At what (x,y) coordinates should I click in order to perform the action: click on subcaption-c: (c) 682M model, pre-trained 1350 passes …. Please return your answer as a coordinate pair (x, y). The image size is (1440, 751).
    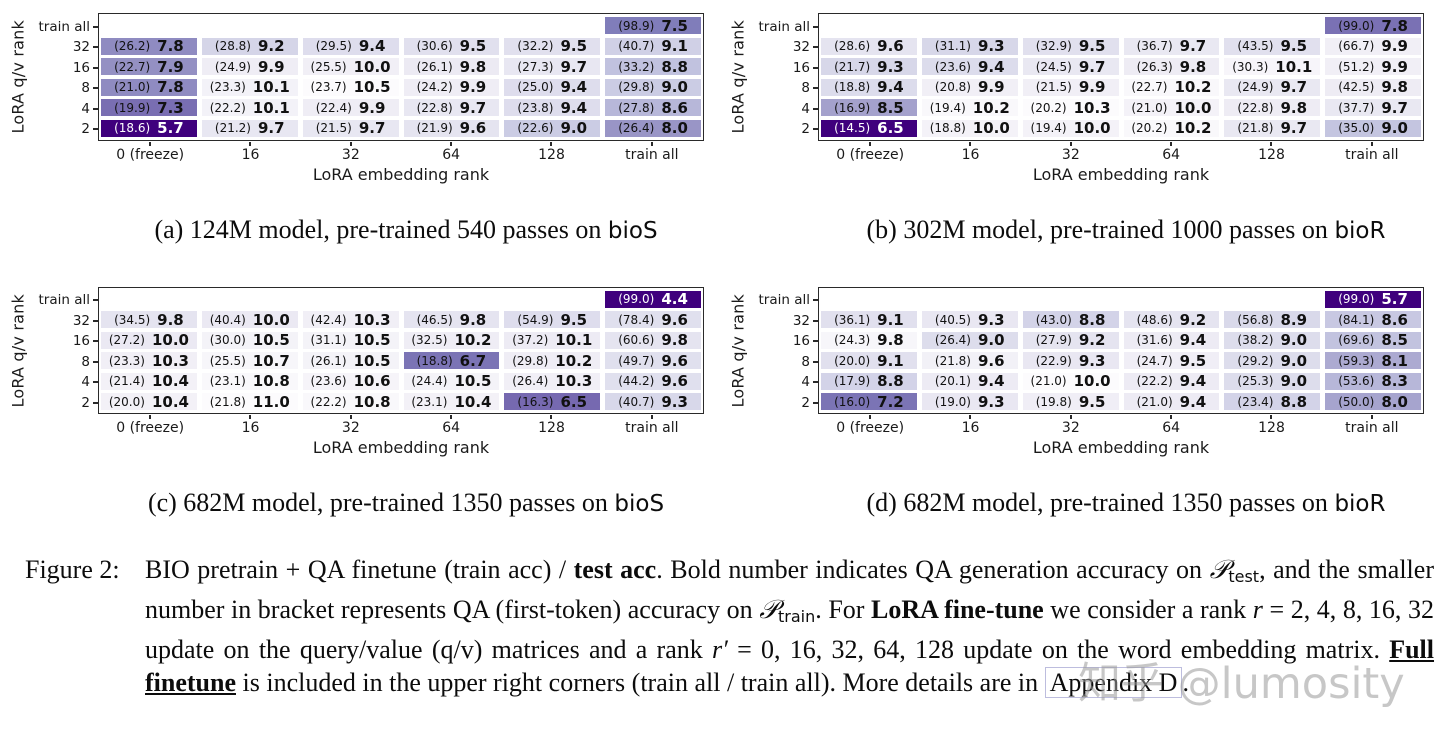
    Looking at the image, I should click on (406, 503).